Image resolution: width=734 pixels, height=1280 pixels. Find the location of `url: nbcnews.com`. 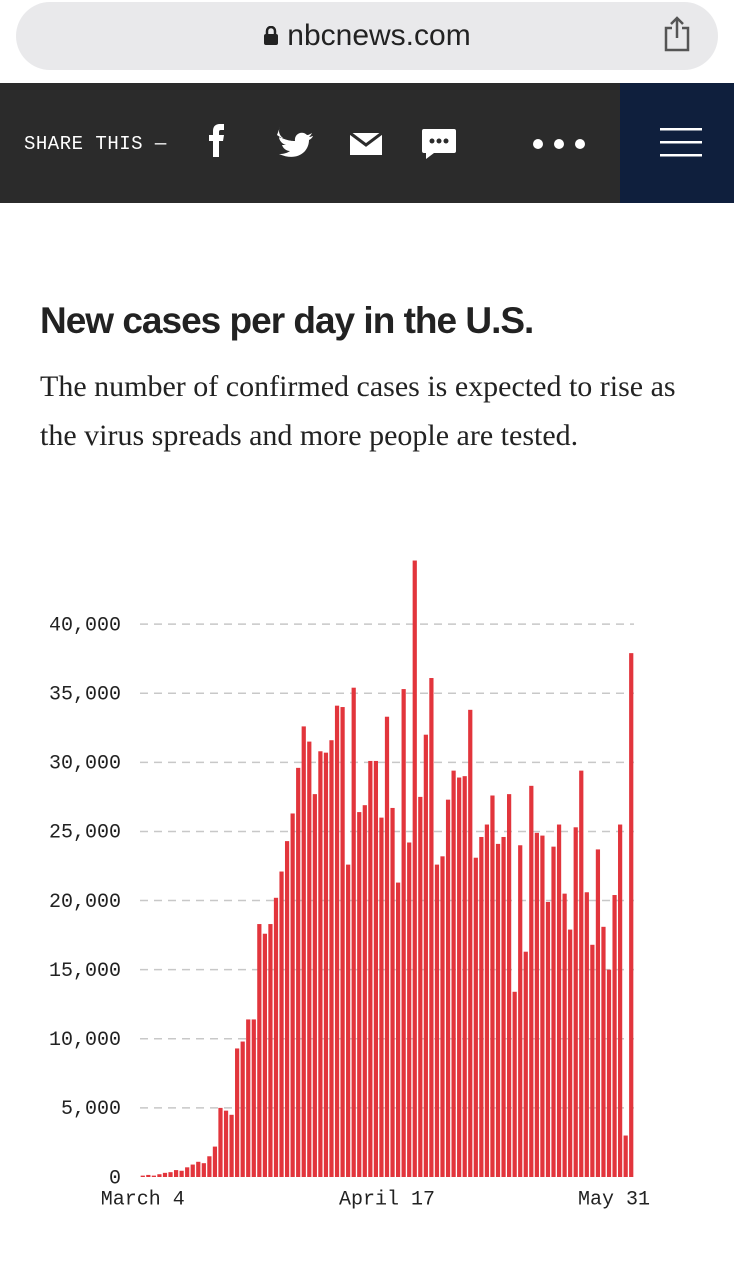

url: nbcnews.com is located at coordinates (367, 36).